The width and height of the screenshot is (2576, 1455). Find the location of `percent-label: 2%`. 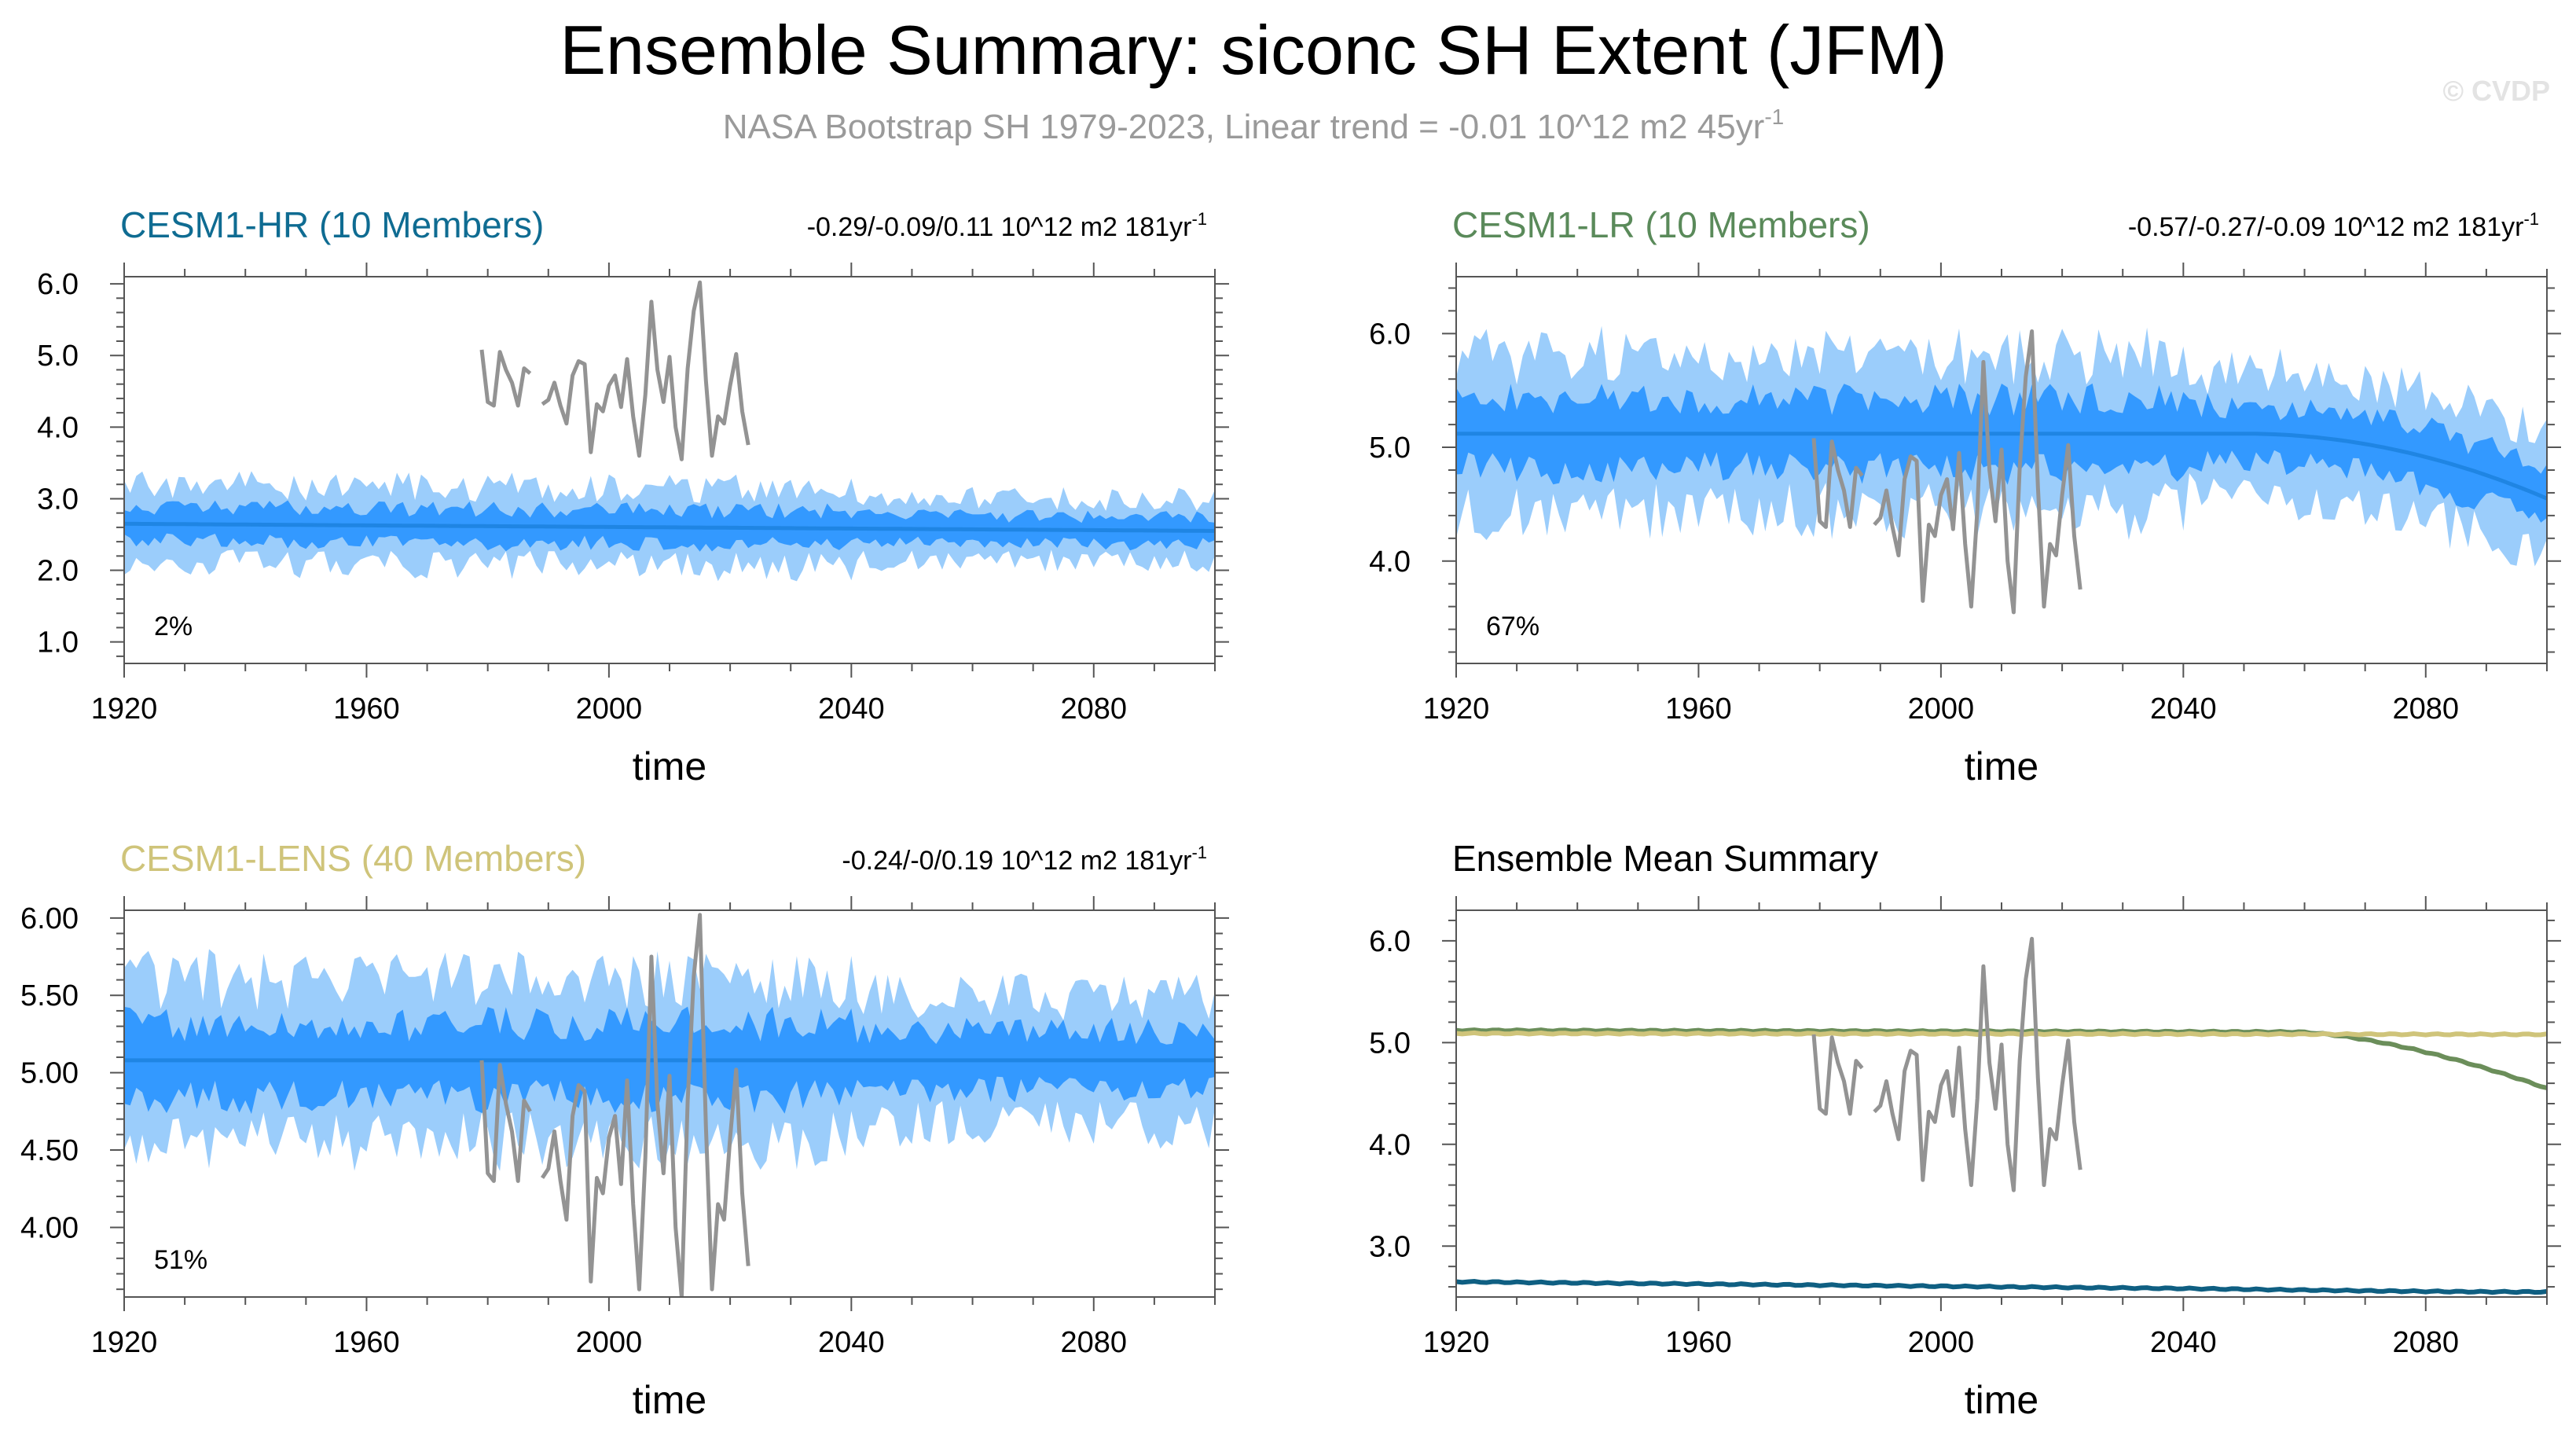

percent-label: 2% is located at coordinates (173, 626).